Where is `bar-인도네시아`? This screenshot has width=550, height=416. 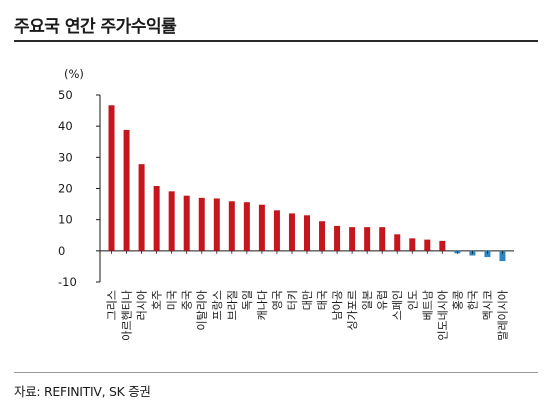
bar-인도네시아 is located at coordinates (442, 245).